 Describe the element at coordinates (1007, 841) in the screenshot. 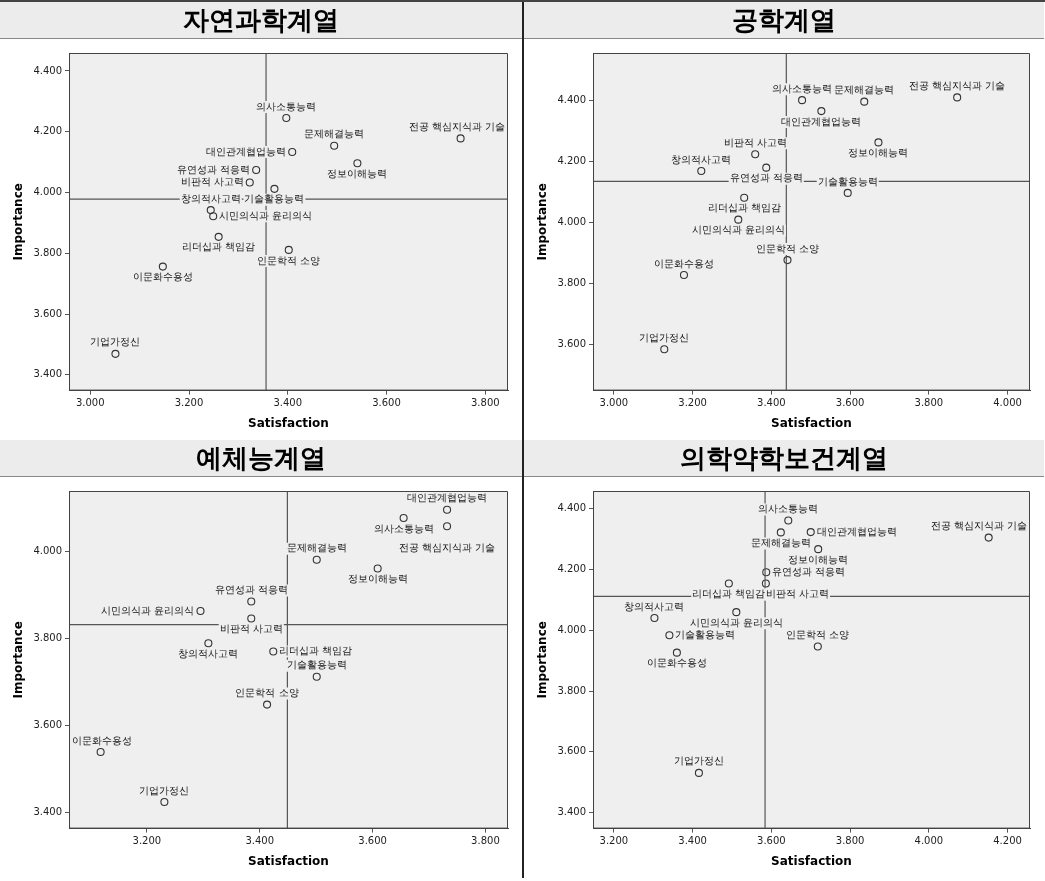

I see `x-tick-label: 4.200` at that location.